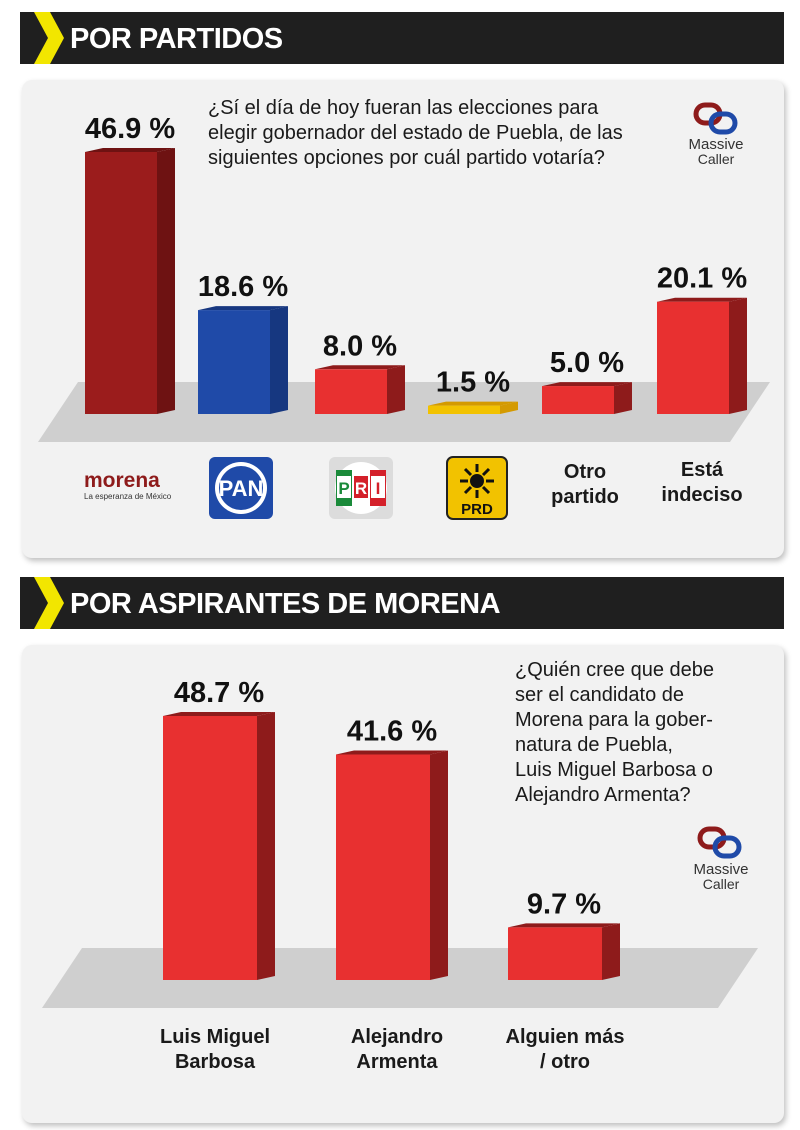 This screenshot has width=800, height=1130. Describe the element at coordinates (594, 745) in the screenshot. I see `question-line: natura de Puebla,` at that location.